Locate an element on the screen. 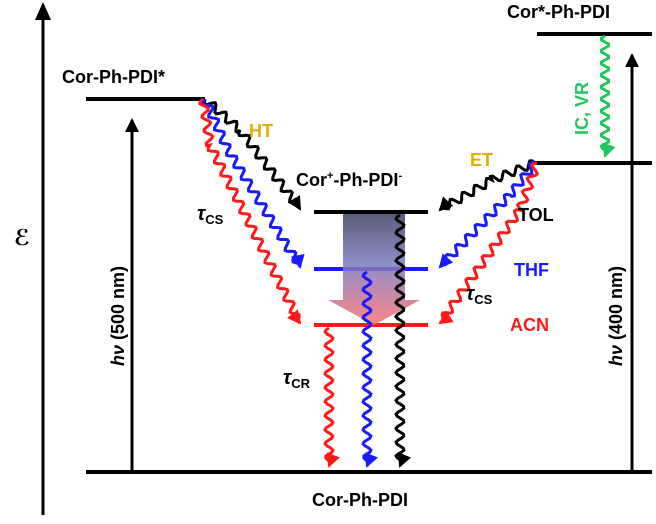  cs-state-label: Cor+-Ph-PDI- is located at coordinates (349, 180).